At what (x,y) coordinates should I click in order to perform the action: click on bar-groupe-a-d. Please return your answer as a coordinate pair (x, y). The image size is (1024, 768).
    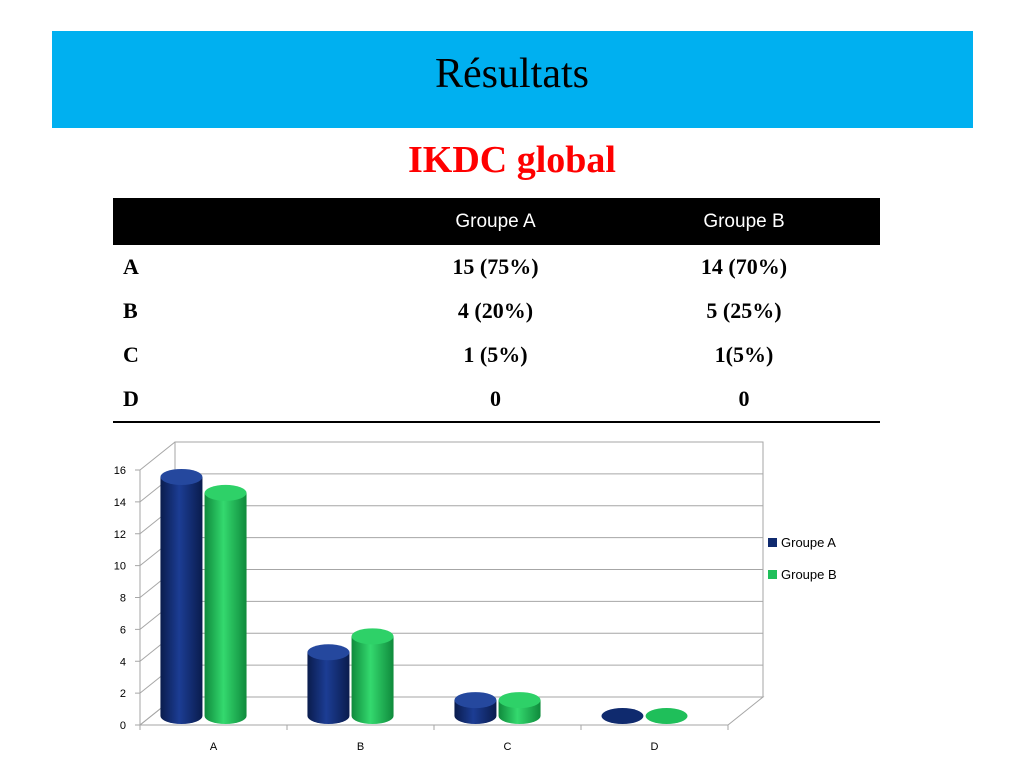
    Looking at the image, I should click on (622, 716).